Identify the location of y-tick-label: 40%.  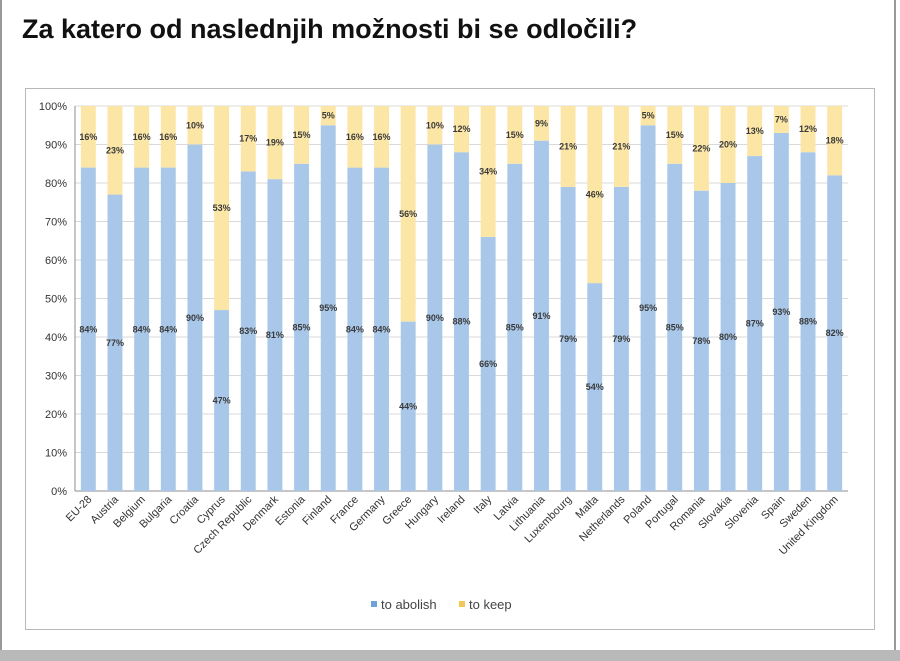
(56, 338).